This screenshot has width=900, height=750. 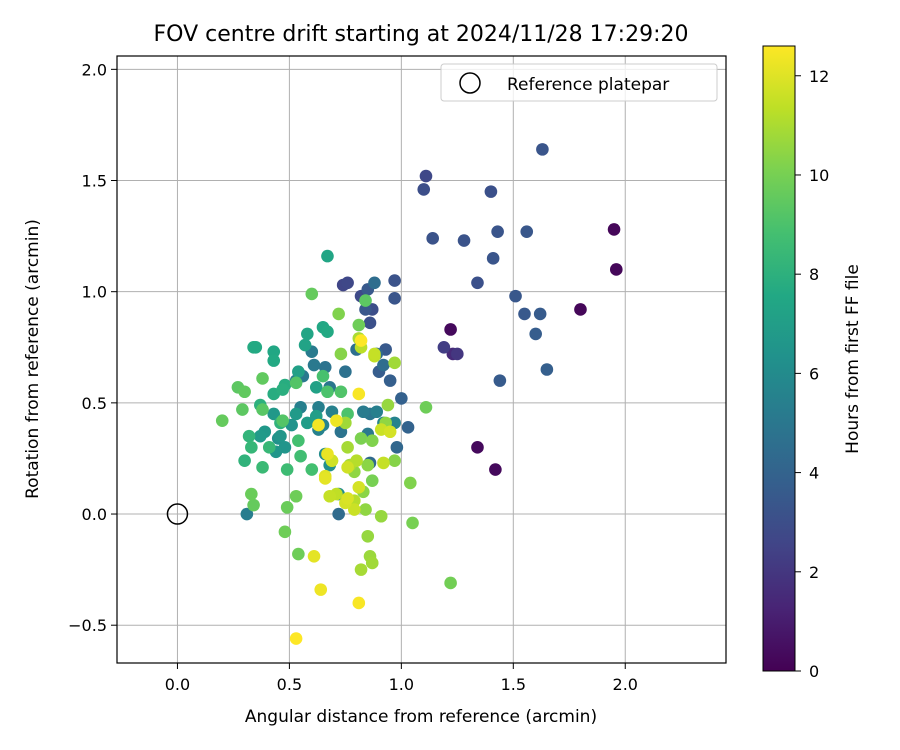 I want to click on x-tick-label: 1.0, so click(x=401, y=684).